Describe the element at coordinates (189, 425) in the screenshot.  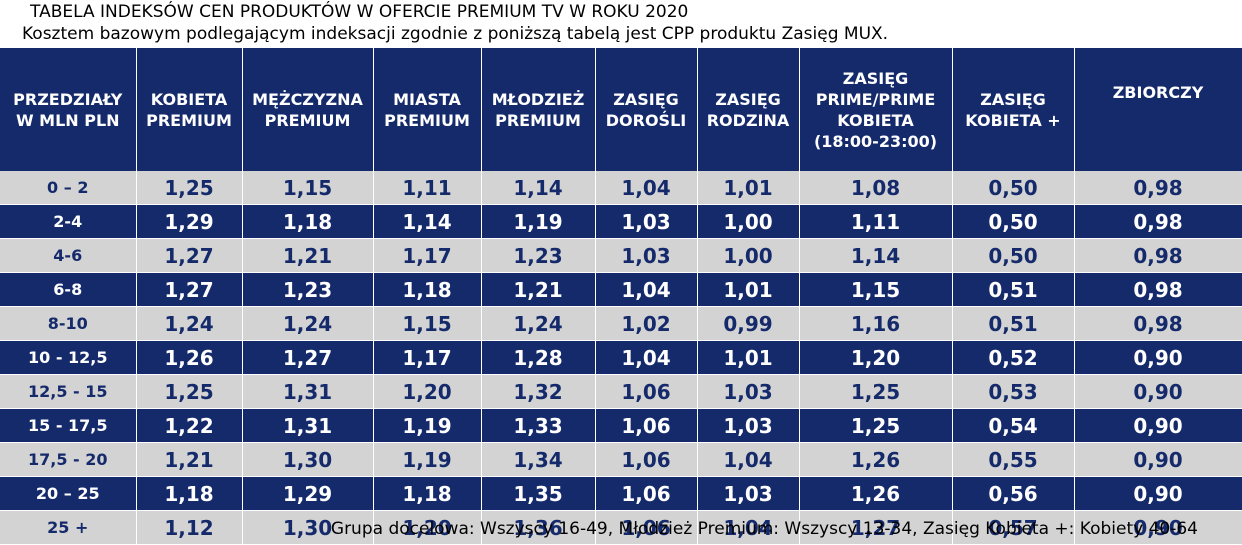
I see `index-value-cell: 1,22` at that location.